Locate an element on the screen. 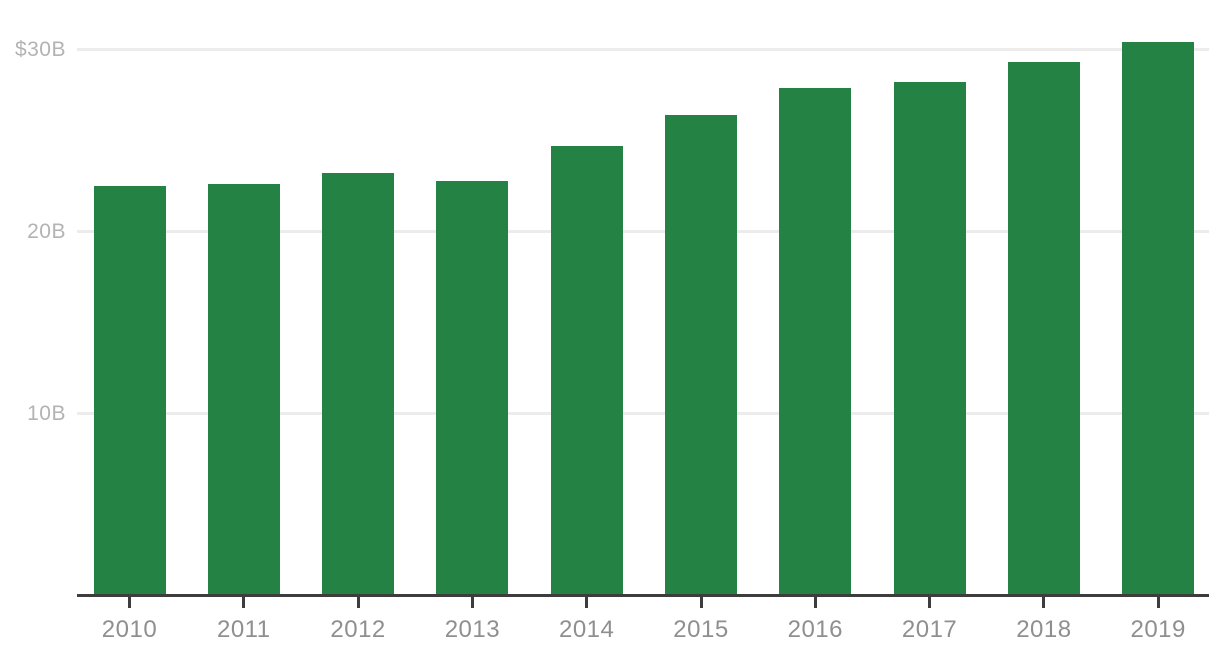 Image resolution: width=1220 pixels, height=662 pixels. y-axis-tick-label: 10B is located at coordinates (46, 413).